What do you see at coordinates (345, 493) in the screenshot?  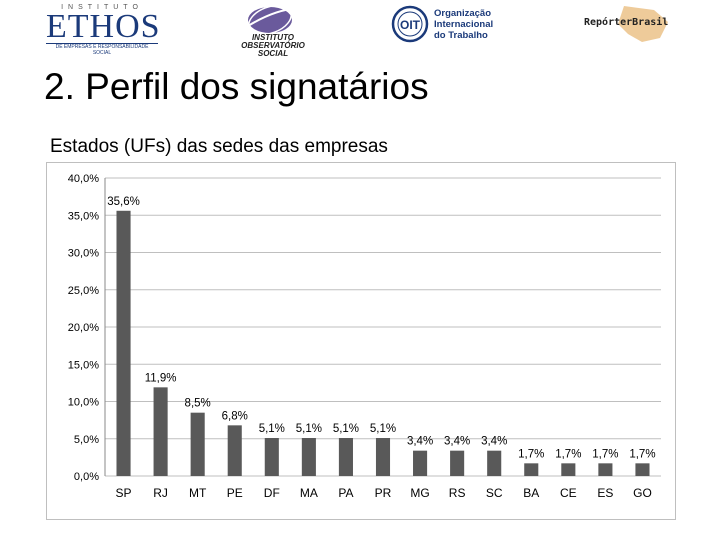 I see `category-label: PA` at bounding box center [345, 493].